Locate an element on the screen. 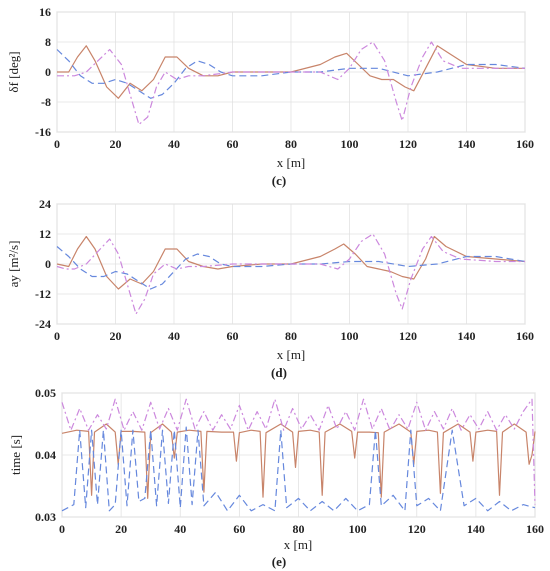 The image size is (550, 571). y-tick-labels-e: 0.03 0.04 0.05 is located at coordinates (45, 455).